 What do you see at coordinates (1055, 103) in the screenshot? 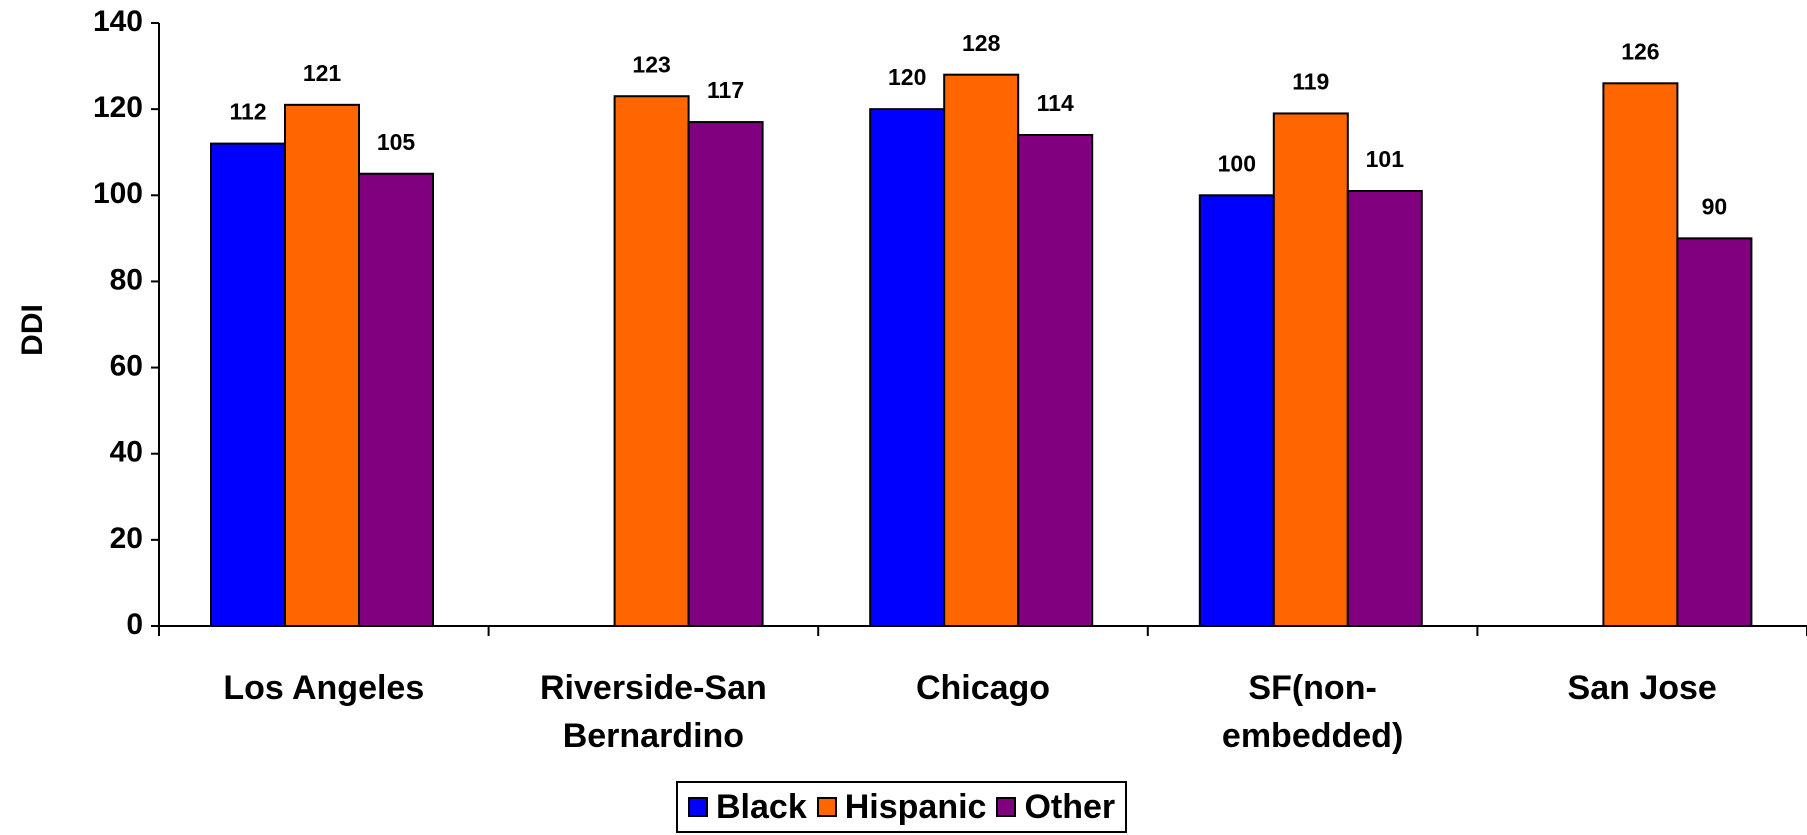
I see `value-label: 114` at bounding box center [1055, 103].